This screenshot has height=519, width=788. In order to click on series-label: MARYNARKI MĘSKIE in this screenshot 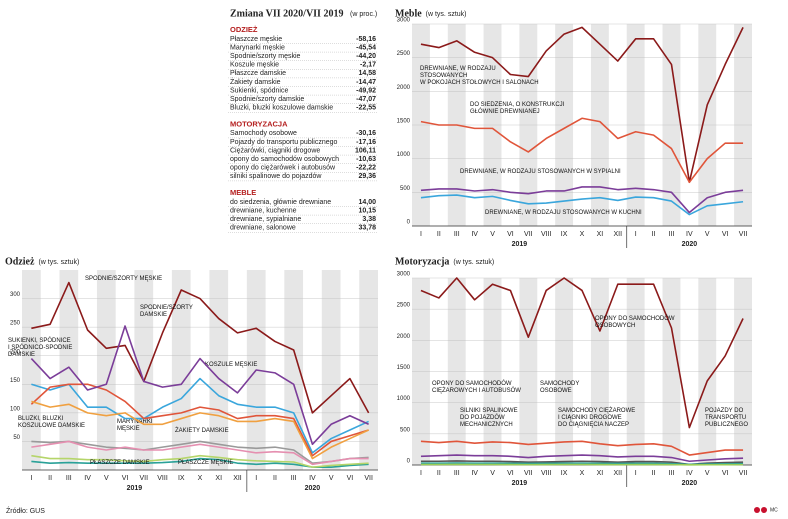, I will do `click(135, 425)`.